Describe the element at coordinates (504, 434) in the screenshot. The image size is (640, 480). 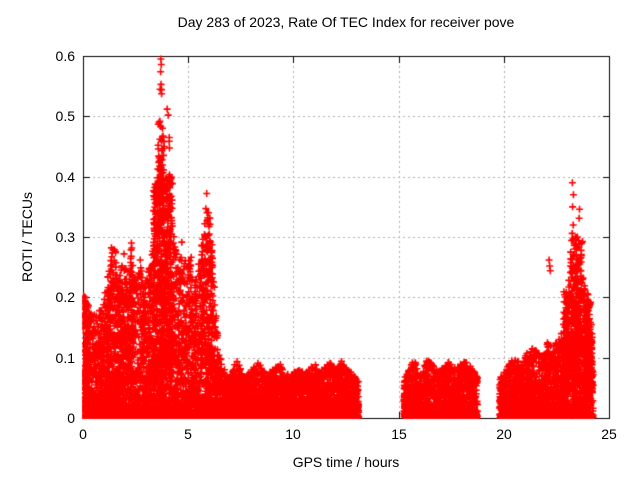
I see `x-tick-label: 20` at that location.